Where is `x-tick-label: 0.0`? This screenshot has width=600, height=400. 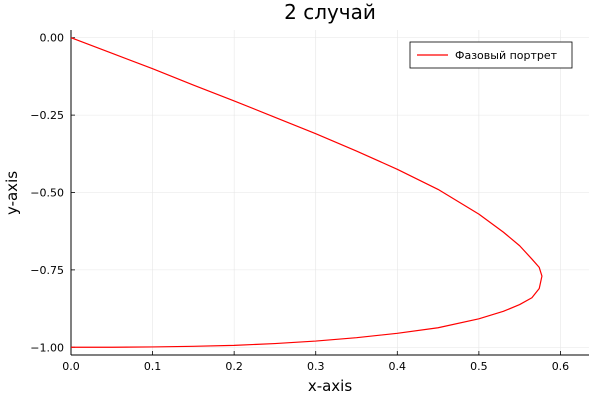
x-tick-label: 0.0 is located at coordinates (71, 366).